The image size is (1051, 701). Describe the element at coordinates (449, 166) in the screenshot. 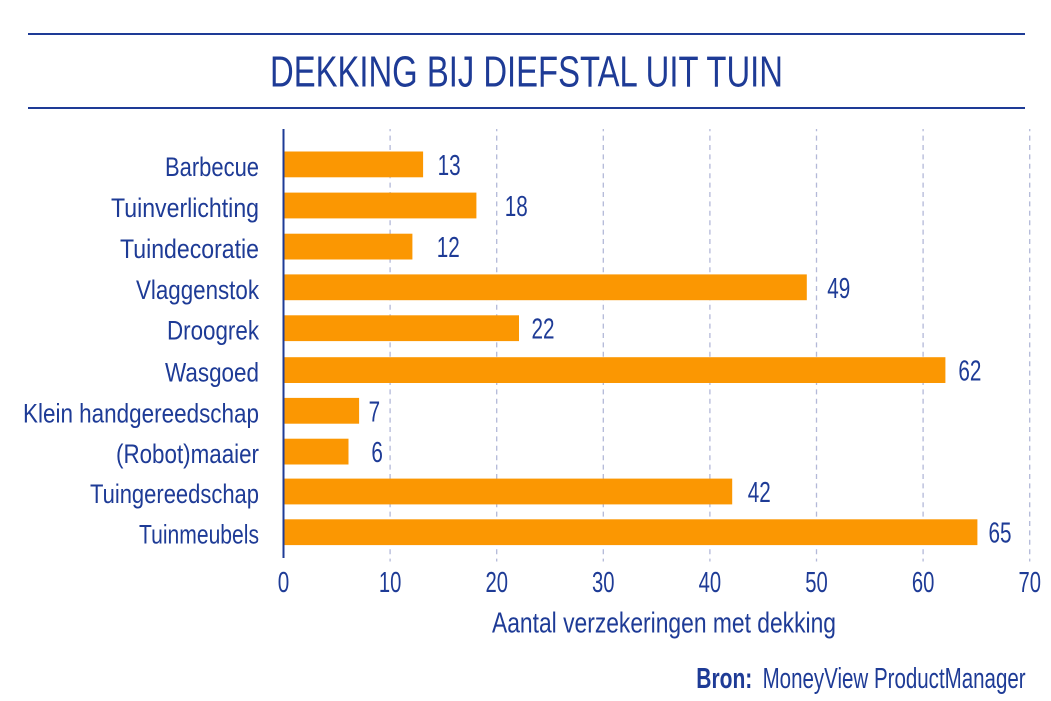

I see `svg-text: 13` at that location.